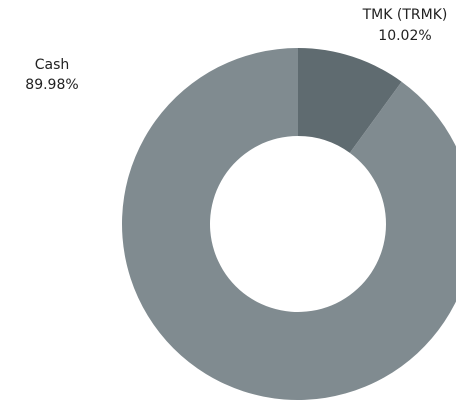  What do you see at coordinates (52, 65) in the screenshot?
I see `slice-label: Cash` at bounding box center [52, 65].